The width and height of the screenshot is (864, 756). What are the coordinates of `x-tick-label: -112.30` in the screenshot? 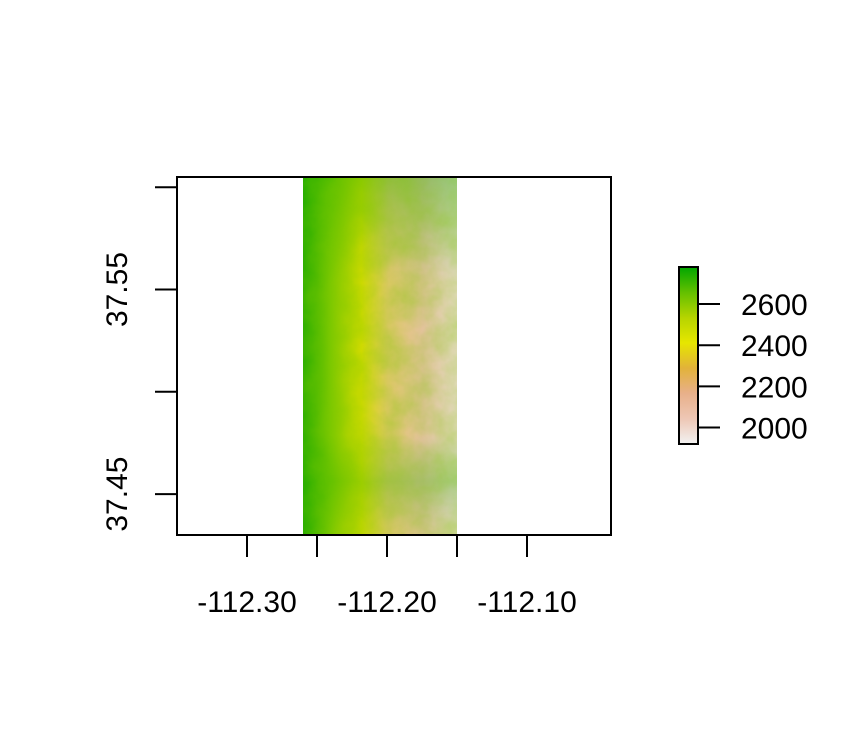 It's located at (247, 602).